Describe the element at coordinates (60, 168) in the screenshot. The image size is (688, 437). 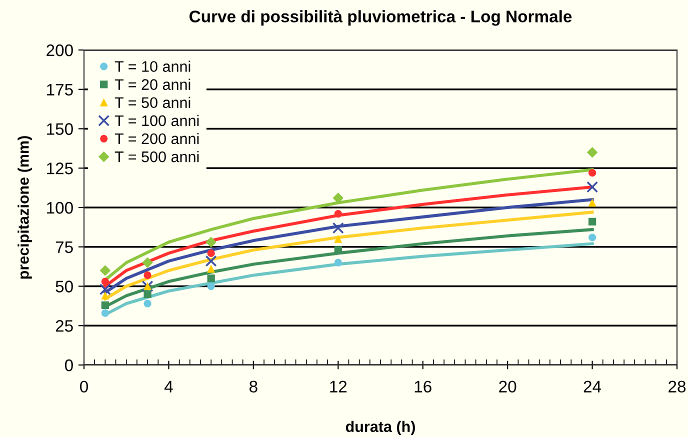
I see `y-tick-label: 125` at that location.